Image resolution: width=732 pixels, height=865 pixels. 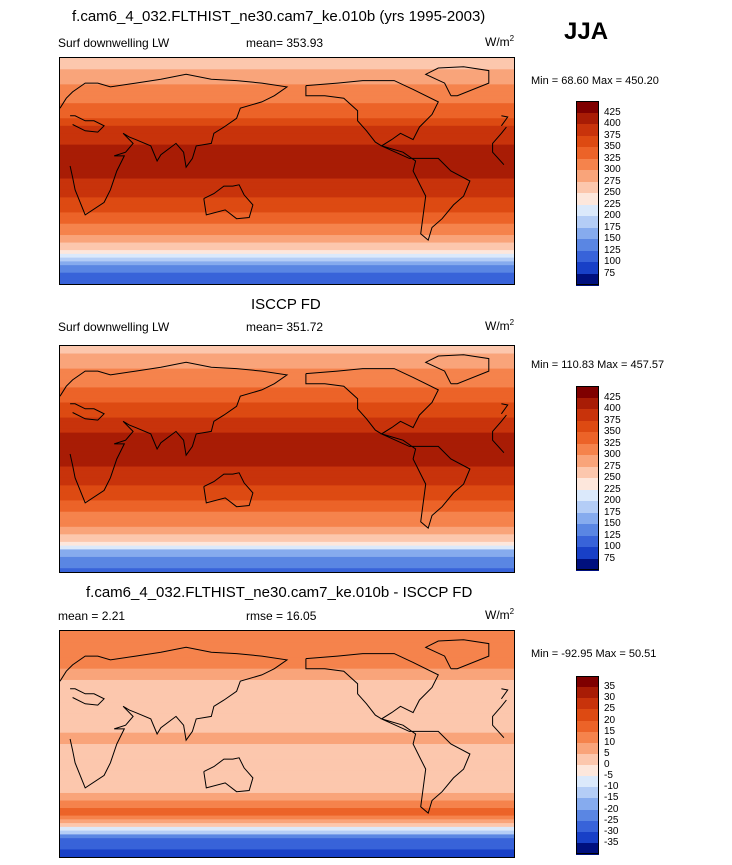 I want to click on colorbar-tick-label: 300, so click(x=612, y=169).